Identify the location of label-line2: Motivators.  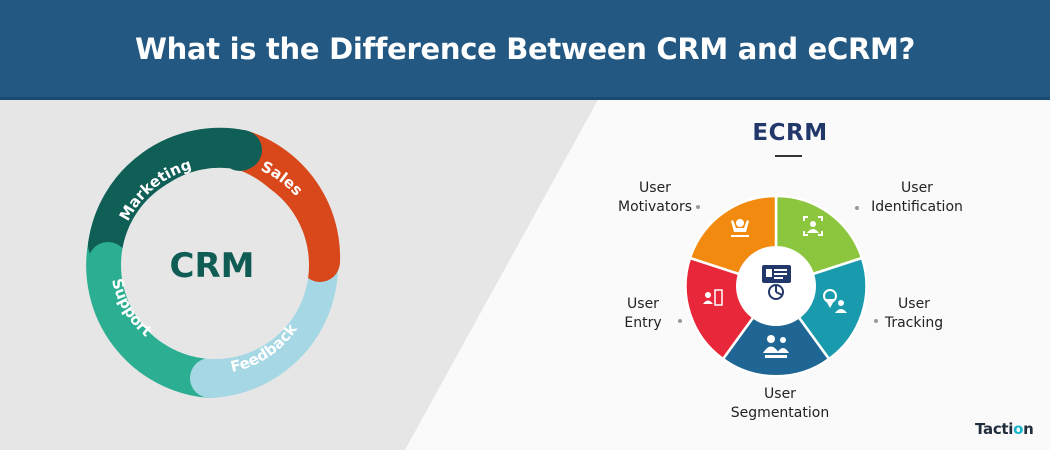
(655, 207).